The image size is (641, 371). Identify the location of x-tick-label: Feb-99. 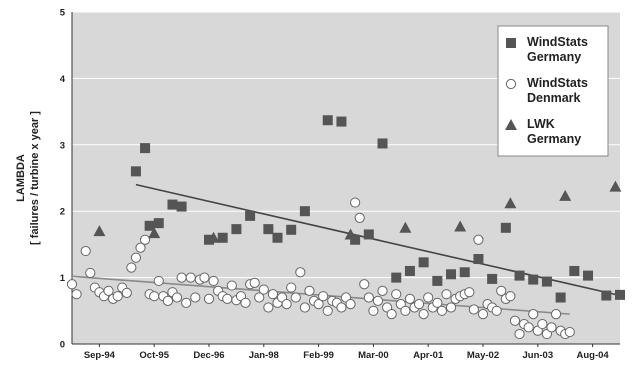
(318, 355).